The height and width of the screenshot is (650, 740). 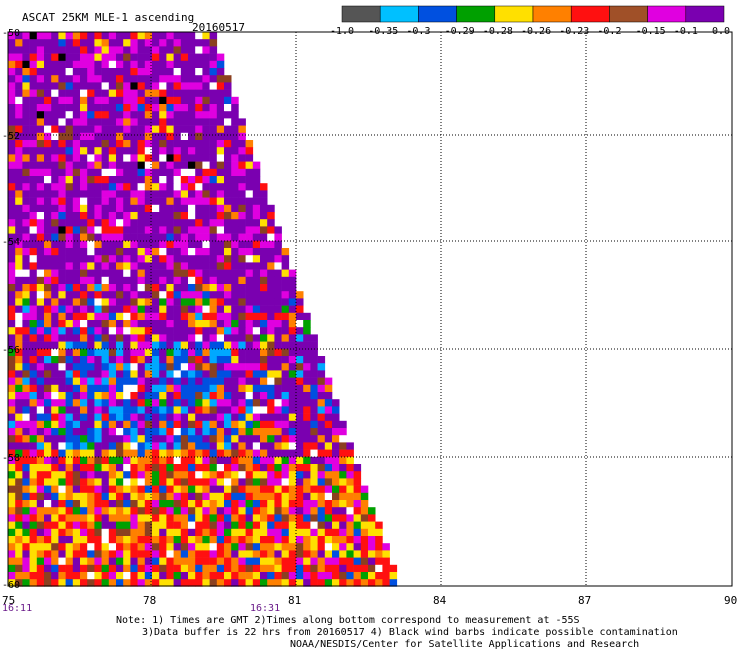 I want to click on y-tick-label: -56, so click(x=11, y=350).